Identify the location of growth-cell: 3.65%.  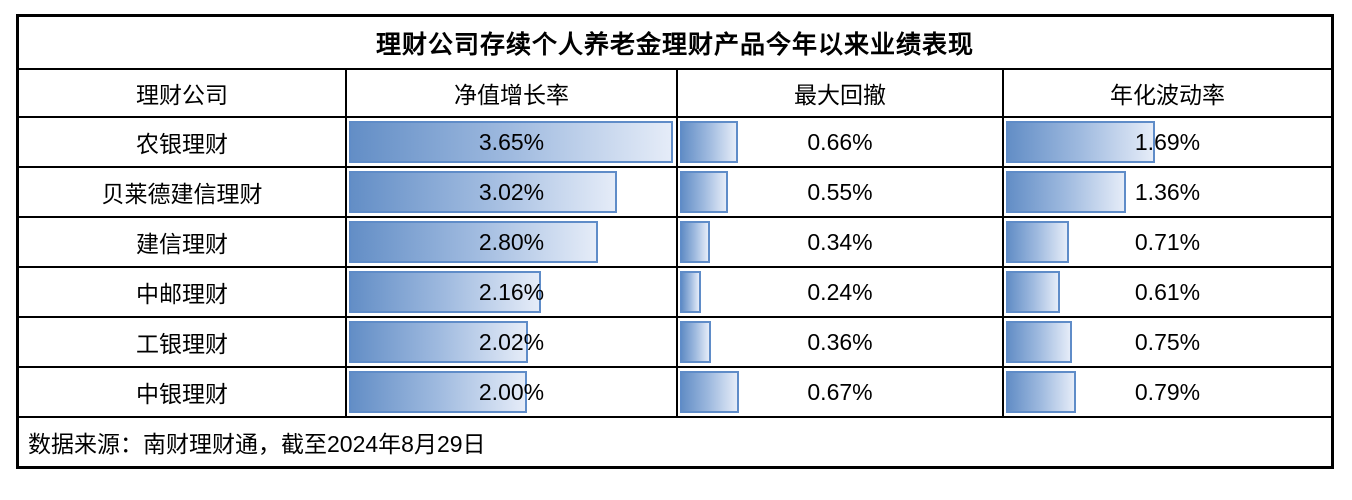
(510, 142).